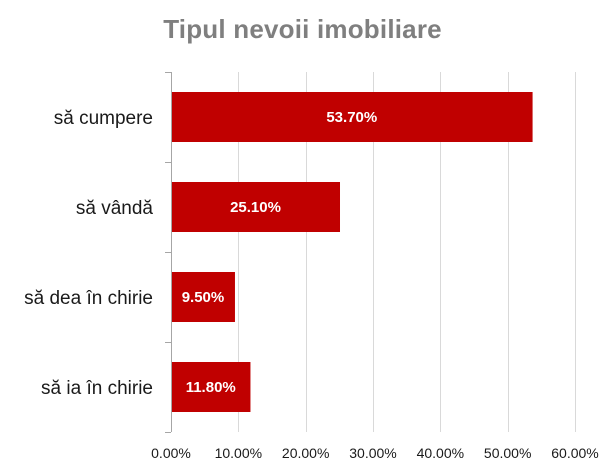 The height and width of the screenshot is (467, 605). What do you see at coordinates (115, 208) in the screenshot?
I see `category-label-1: să vândă` at bounding box center [115, 208].